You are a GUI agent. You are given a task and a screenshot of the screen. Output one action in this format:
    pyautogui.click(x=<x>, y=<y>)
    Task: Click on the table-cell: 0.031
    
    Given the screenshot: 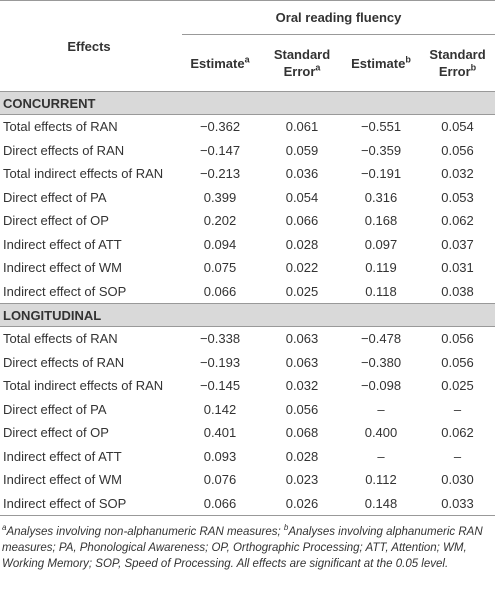 What is the action you would take?
    pyautogui.click(x=457, y=268)
    